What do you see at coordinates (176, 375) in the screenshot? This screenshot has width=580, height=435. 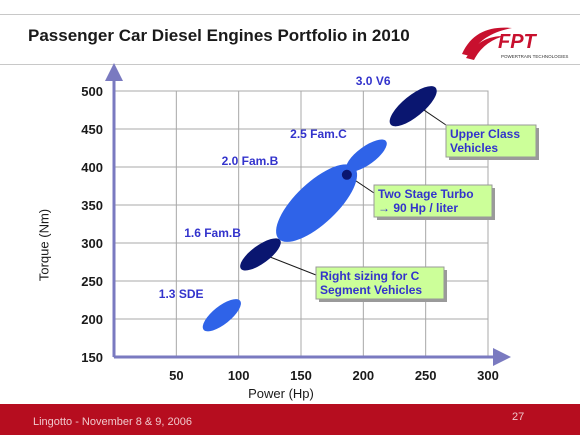 I see `x-tick-label: 50` at bounding box center [176, 375].